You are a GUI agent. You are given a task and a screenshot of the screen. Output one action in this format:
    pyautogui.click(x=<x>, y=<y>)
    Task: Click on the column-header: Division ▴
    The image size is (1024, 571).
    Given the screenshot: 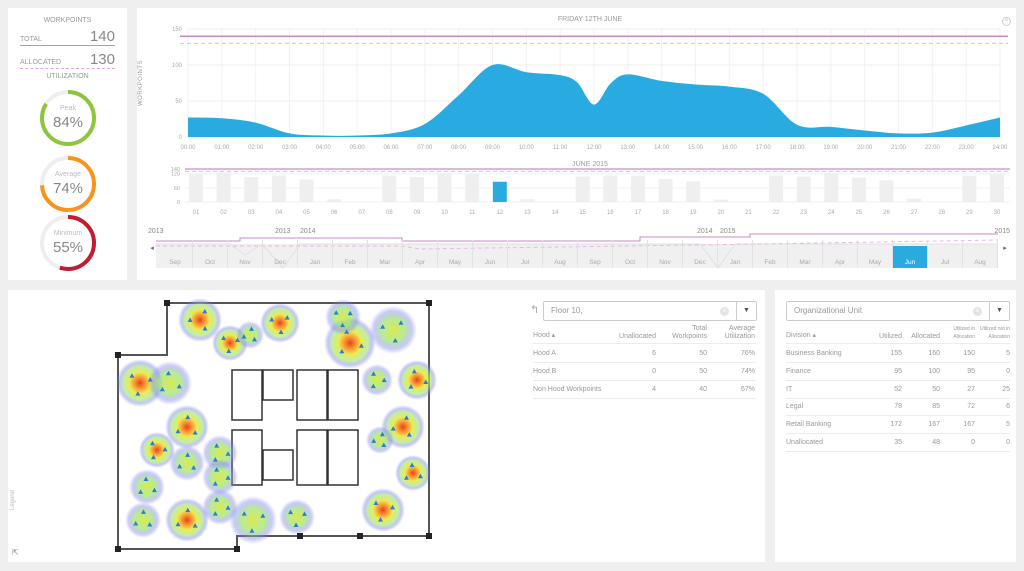 What is the action you would take?
    pyautogui.click(x=801, y=335)
    